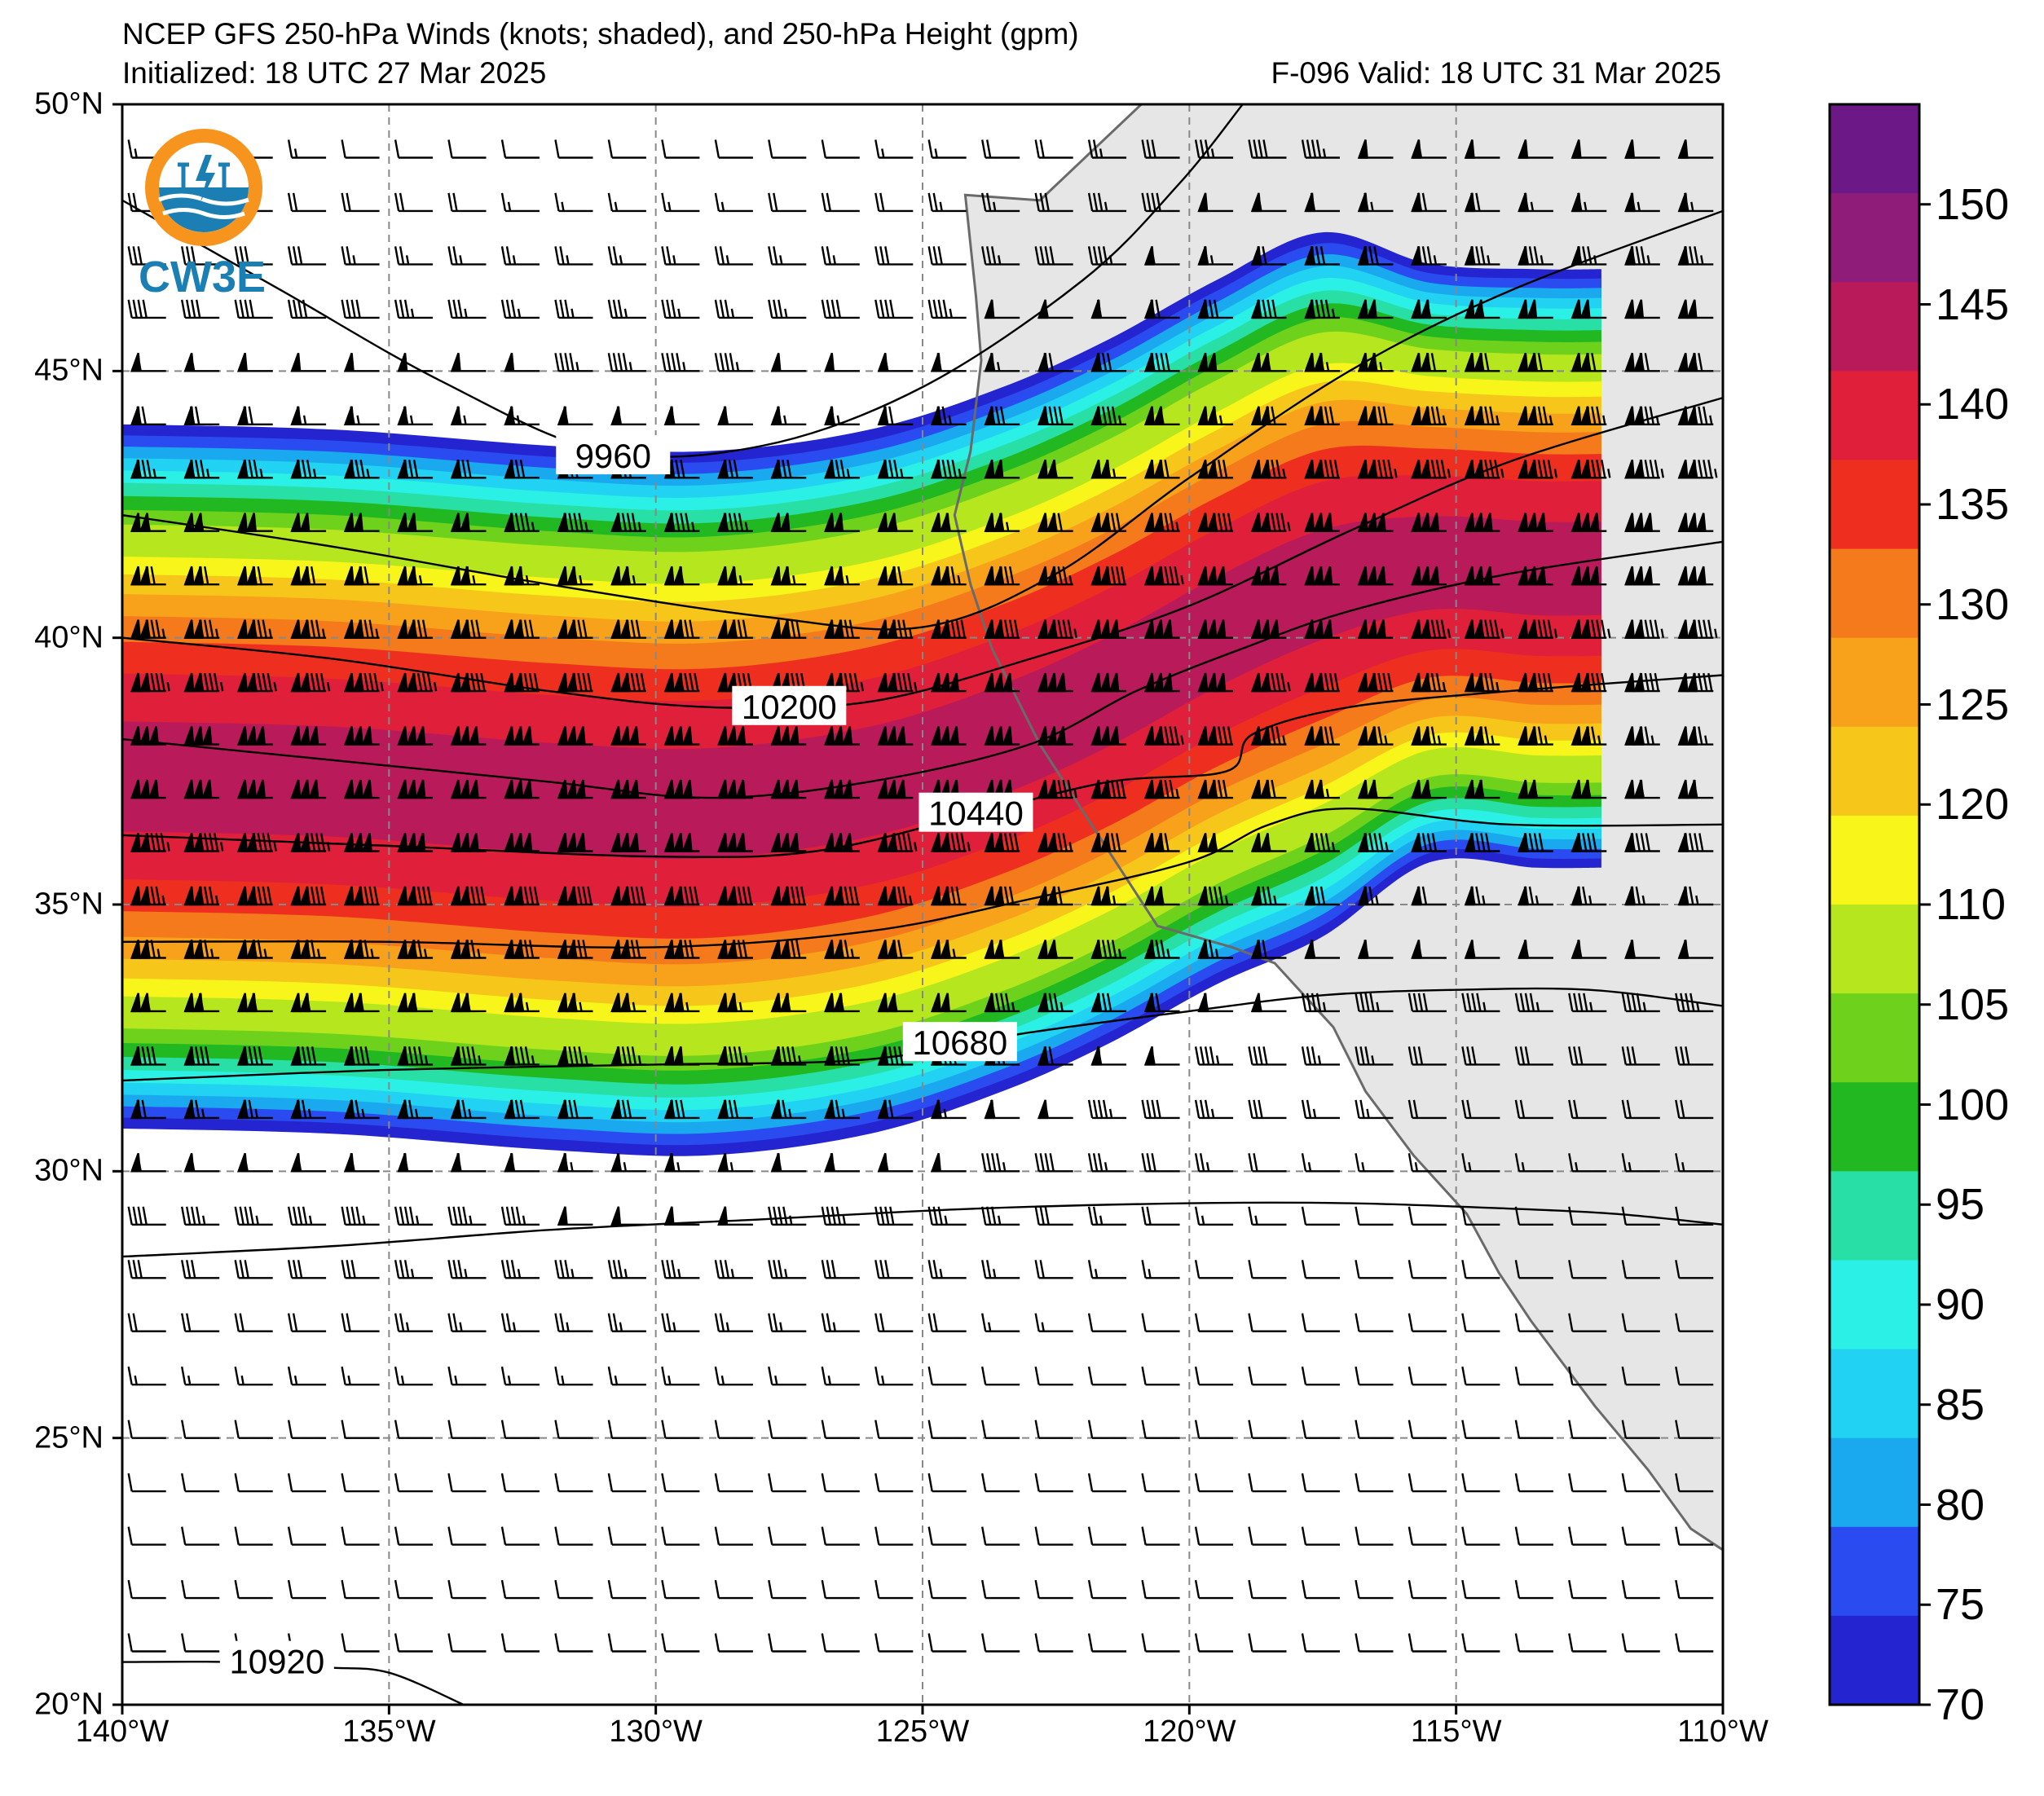 The image size is (2044, 1796). Describe the element at coordinates (861, 688) in the screenshot. I see `wind-speed-band` at that location.